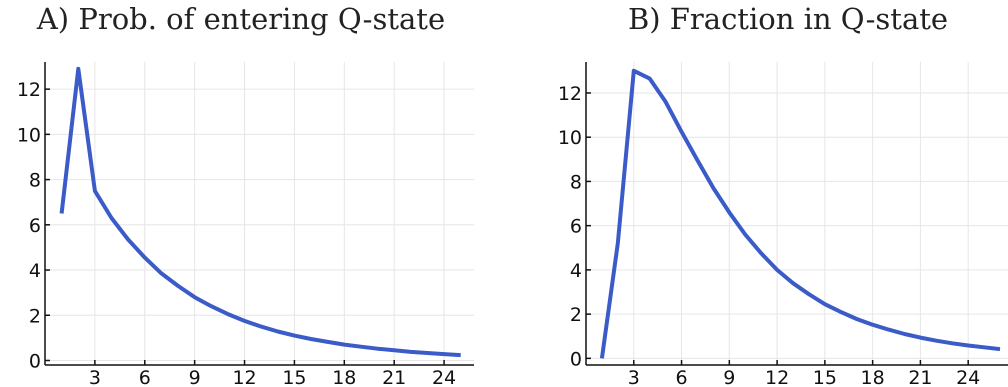 This screenshot has height=387, width=1008. I want to click on panel-b-y-tick-label: 0, so click(576, 359).